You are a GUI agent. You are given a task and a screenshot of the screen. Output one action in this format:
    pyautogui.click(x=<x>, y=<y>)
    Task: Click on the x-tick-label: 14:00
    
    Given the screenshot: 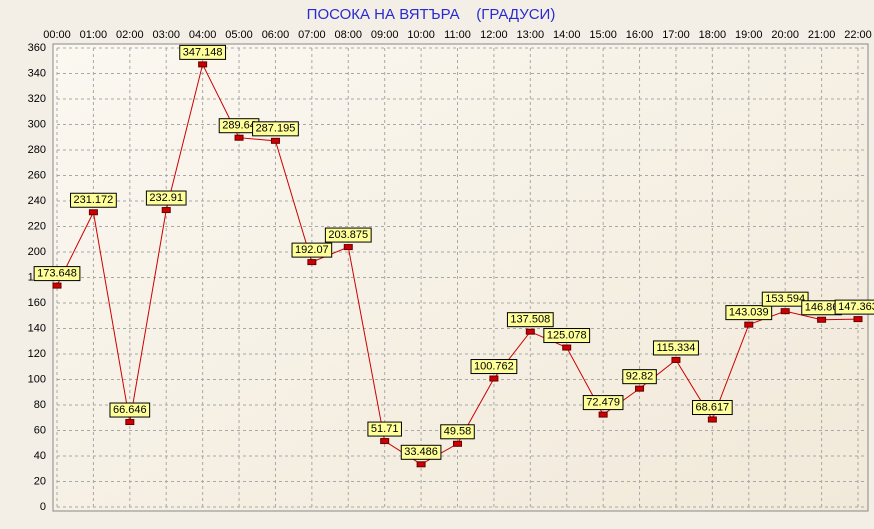 What is the action you would take?
    pyautogui.click(x=567, y=35)
    